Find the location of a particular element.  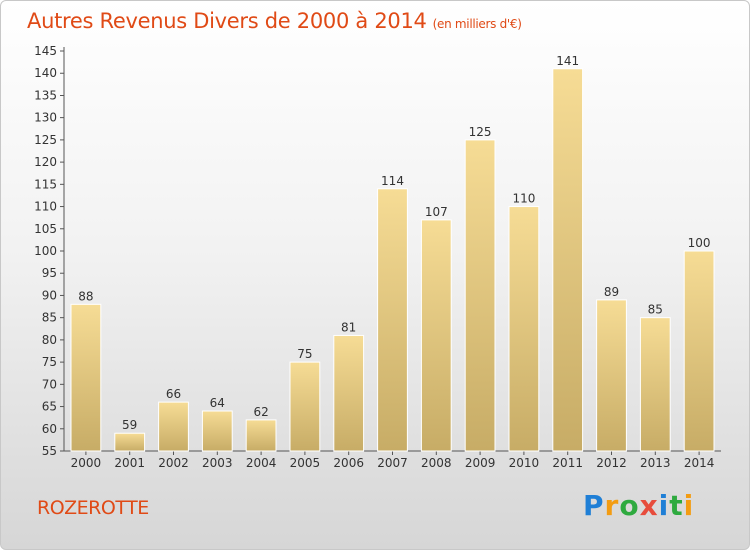

x-tick-label: 2002 is located at coordinates (173, 463).